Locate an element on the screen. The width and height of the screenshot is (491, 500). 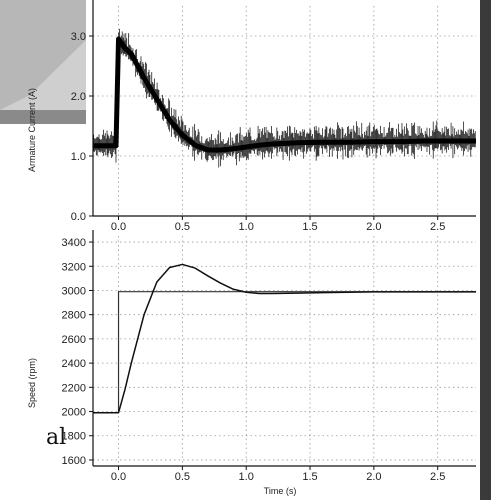
current-y-axis-label: Armature Current (A) is located at coordinates (32, 130).